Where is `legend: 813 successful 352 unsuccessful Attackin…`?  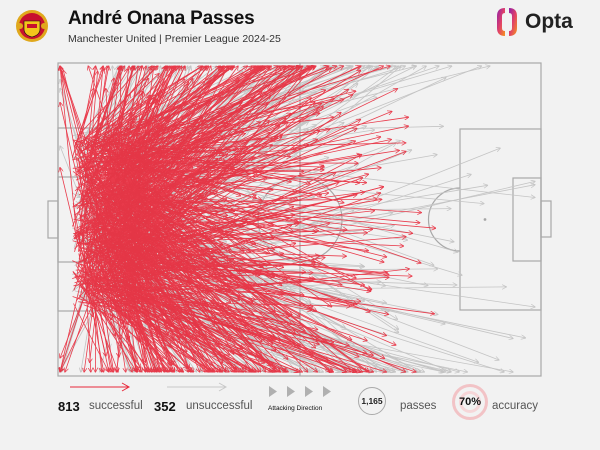
legend: 813 successful 352 unsuccessful Attackin… is located at coordinates (300, 403).